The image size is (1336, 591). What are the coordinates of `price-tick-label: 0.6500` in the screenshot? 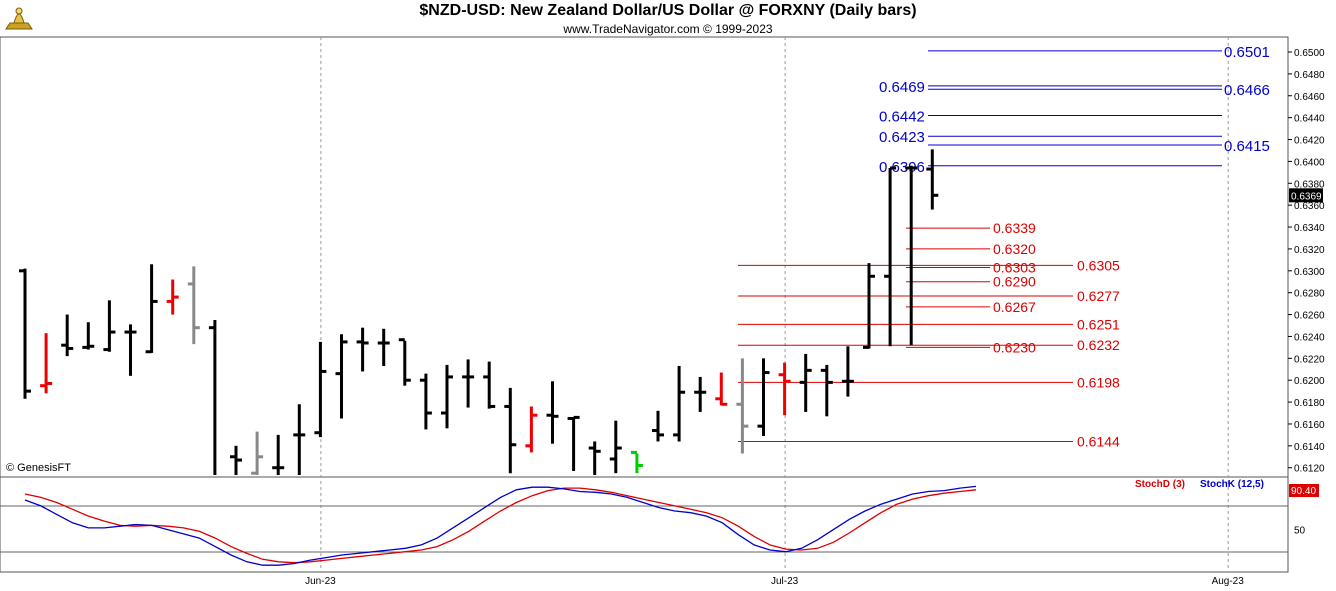 It's located at (1309, 53).